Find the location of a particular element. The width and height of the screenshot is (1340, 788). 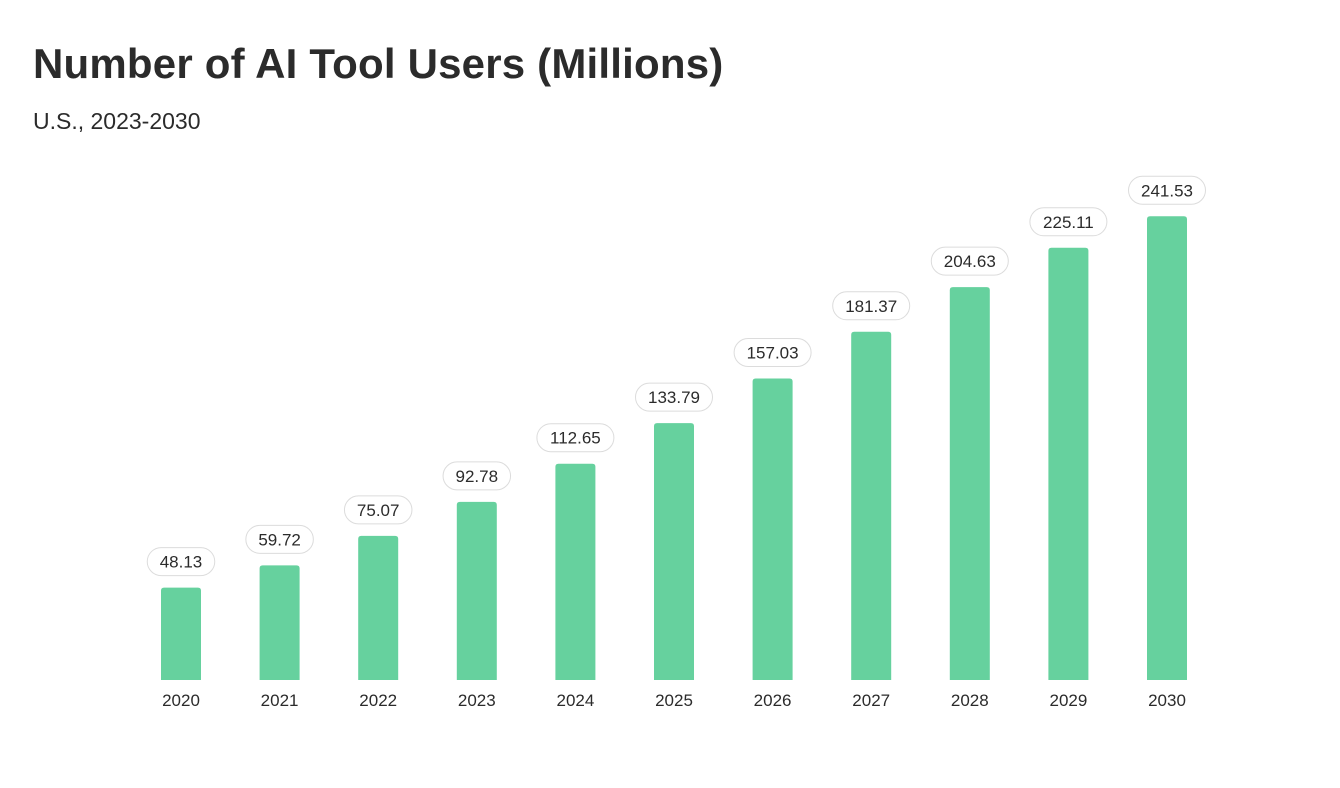

value-label: 241.53 is located at coordinates (1167, 190).